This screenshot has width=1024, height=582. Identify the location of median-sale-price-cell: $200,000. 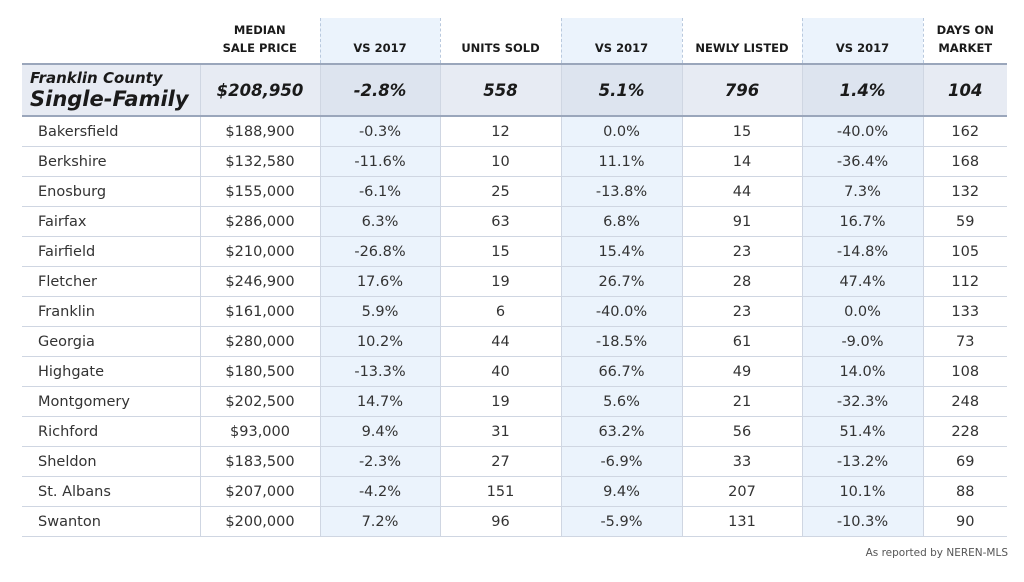
(260, 521).